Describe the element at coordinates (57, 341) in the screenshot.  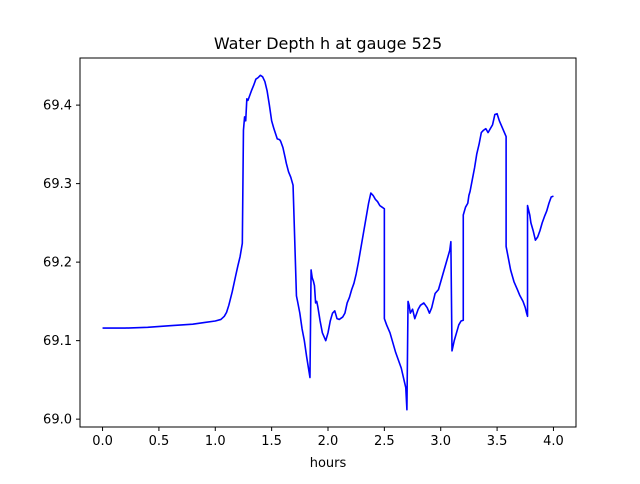
I see `y-tick-label: 69.1` at that location.